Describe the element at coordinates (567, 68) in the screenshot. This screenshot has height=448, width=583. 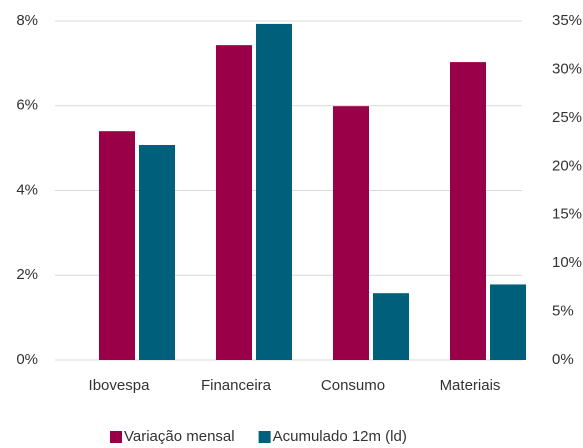
I see `y2-tick-label: 30%` at that location.